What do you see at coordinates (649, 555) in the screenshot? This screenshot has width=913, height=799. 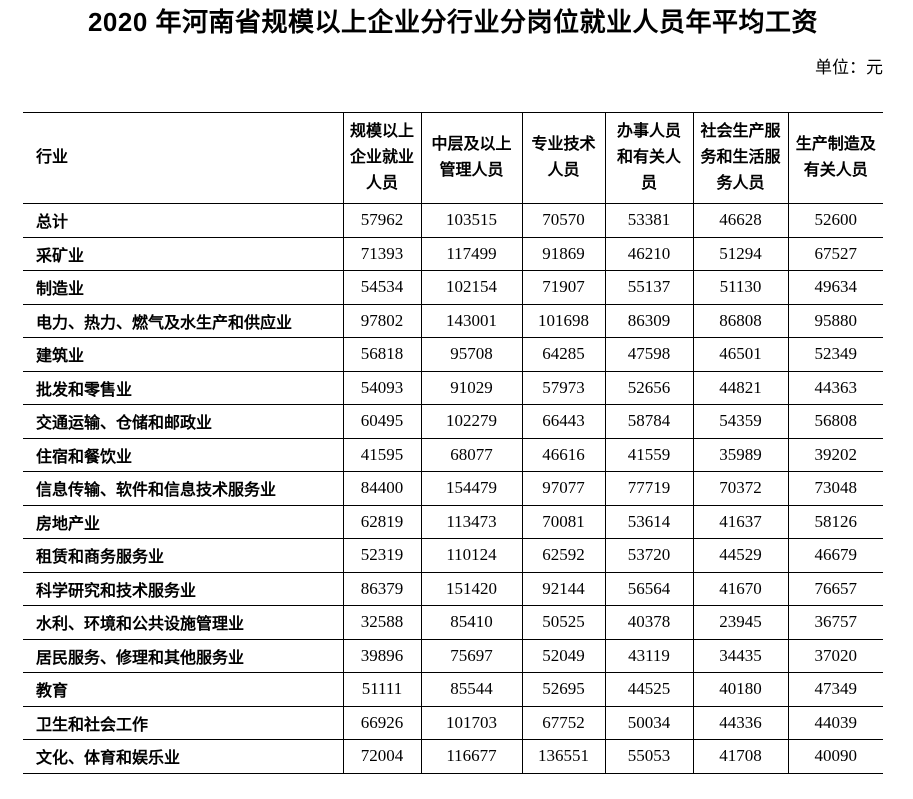 I see `value-cell: 53720` at bounding box center [649, 555].